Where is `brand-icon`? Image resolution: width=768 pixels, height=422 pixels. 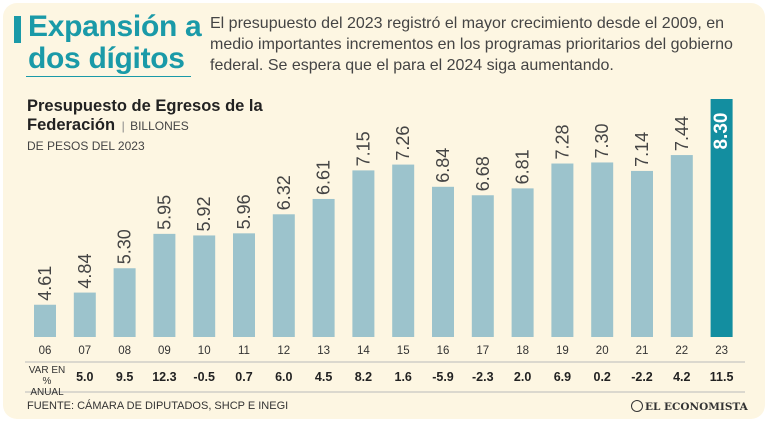
brand-icon is located at coordinates (637, 406).